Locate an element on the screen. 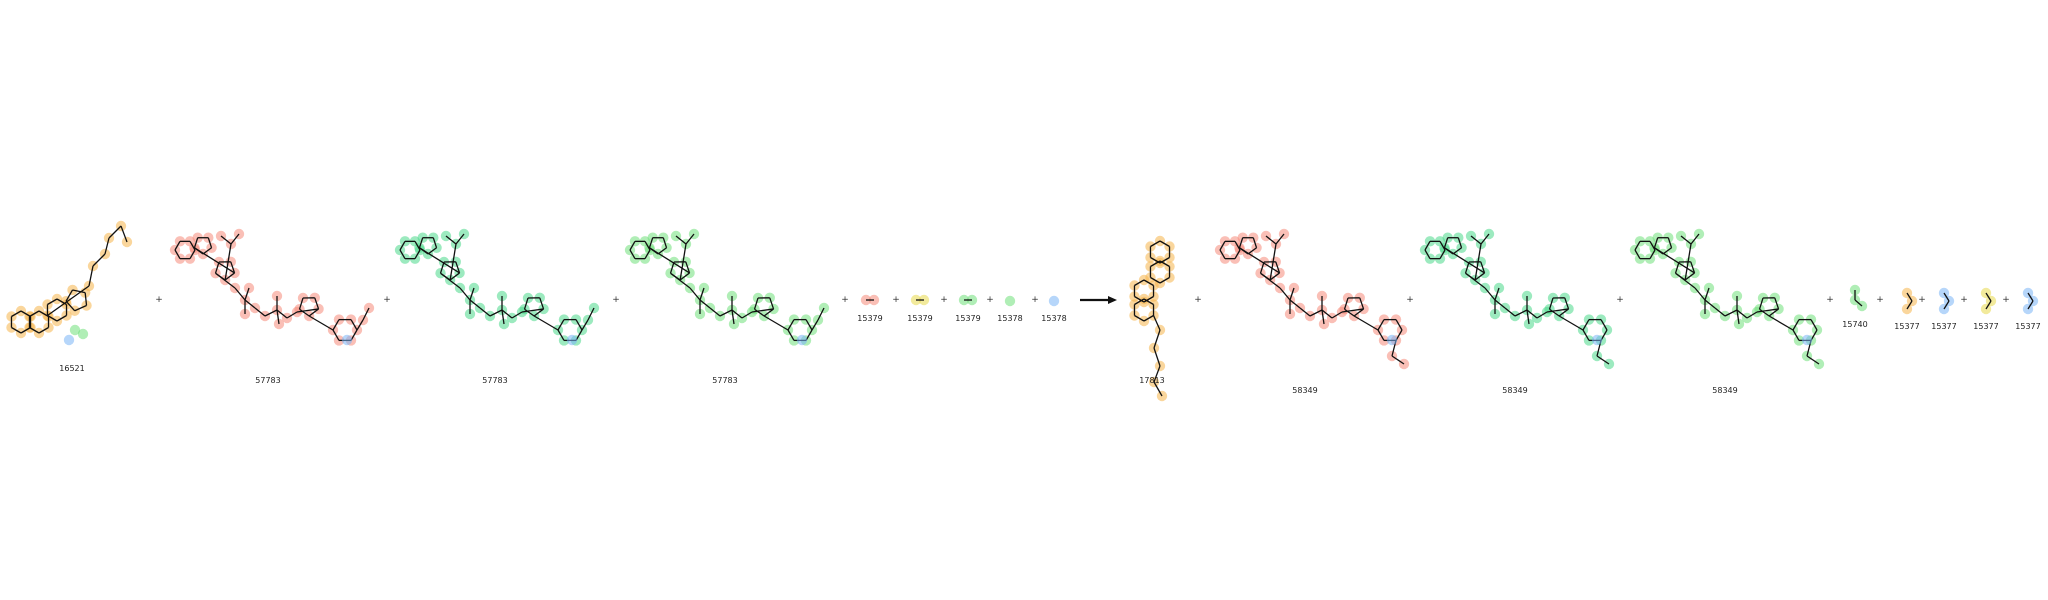 The width and height of the screenshot is (2048, 600). reactant-id-label: 15378 is located at coordinates (1054, 318).